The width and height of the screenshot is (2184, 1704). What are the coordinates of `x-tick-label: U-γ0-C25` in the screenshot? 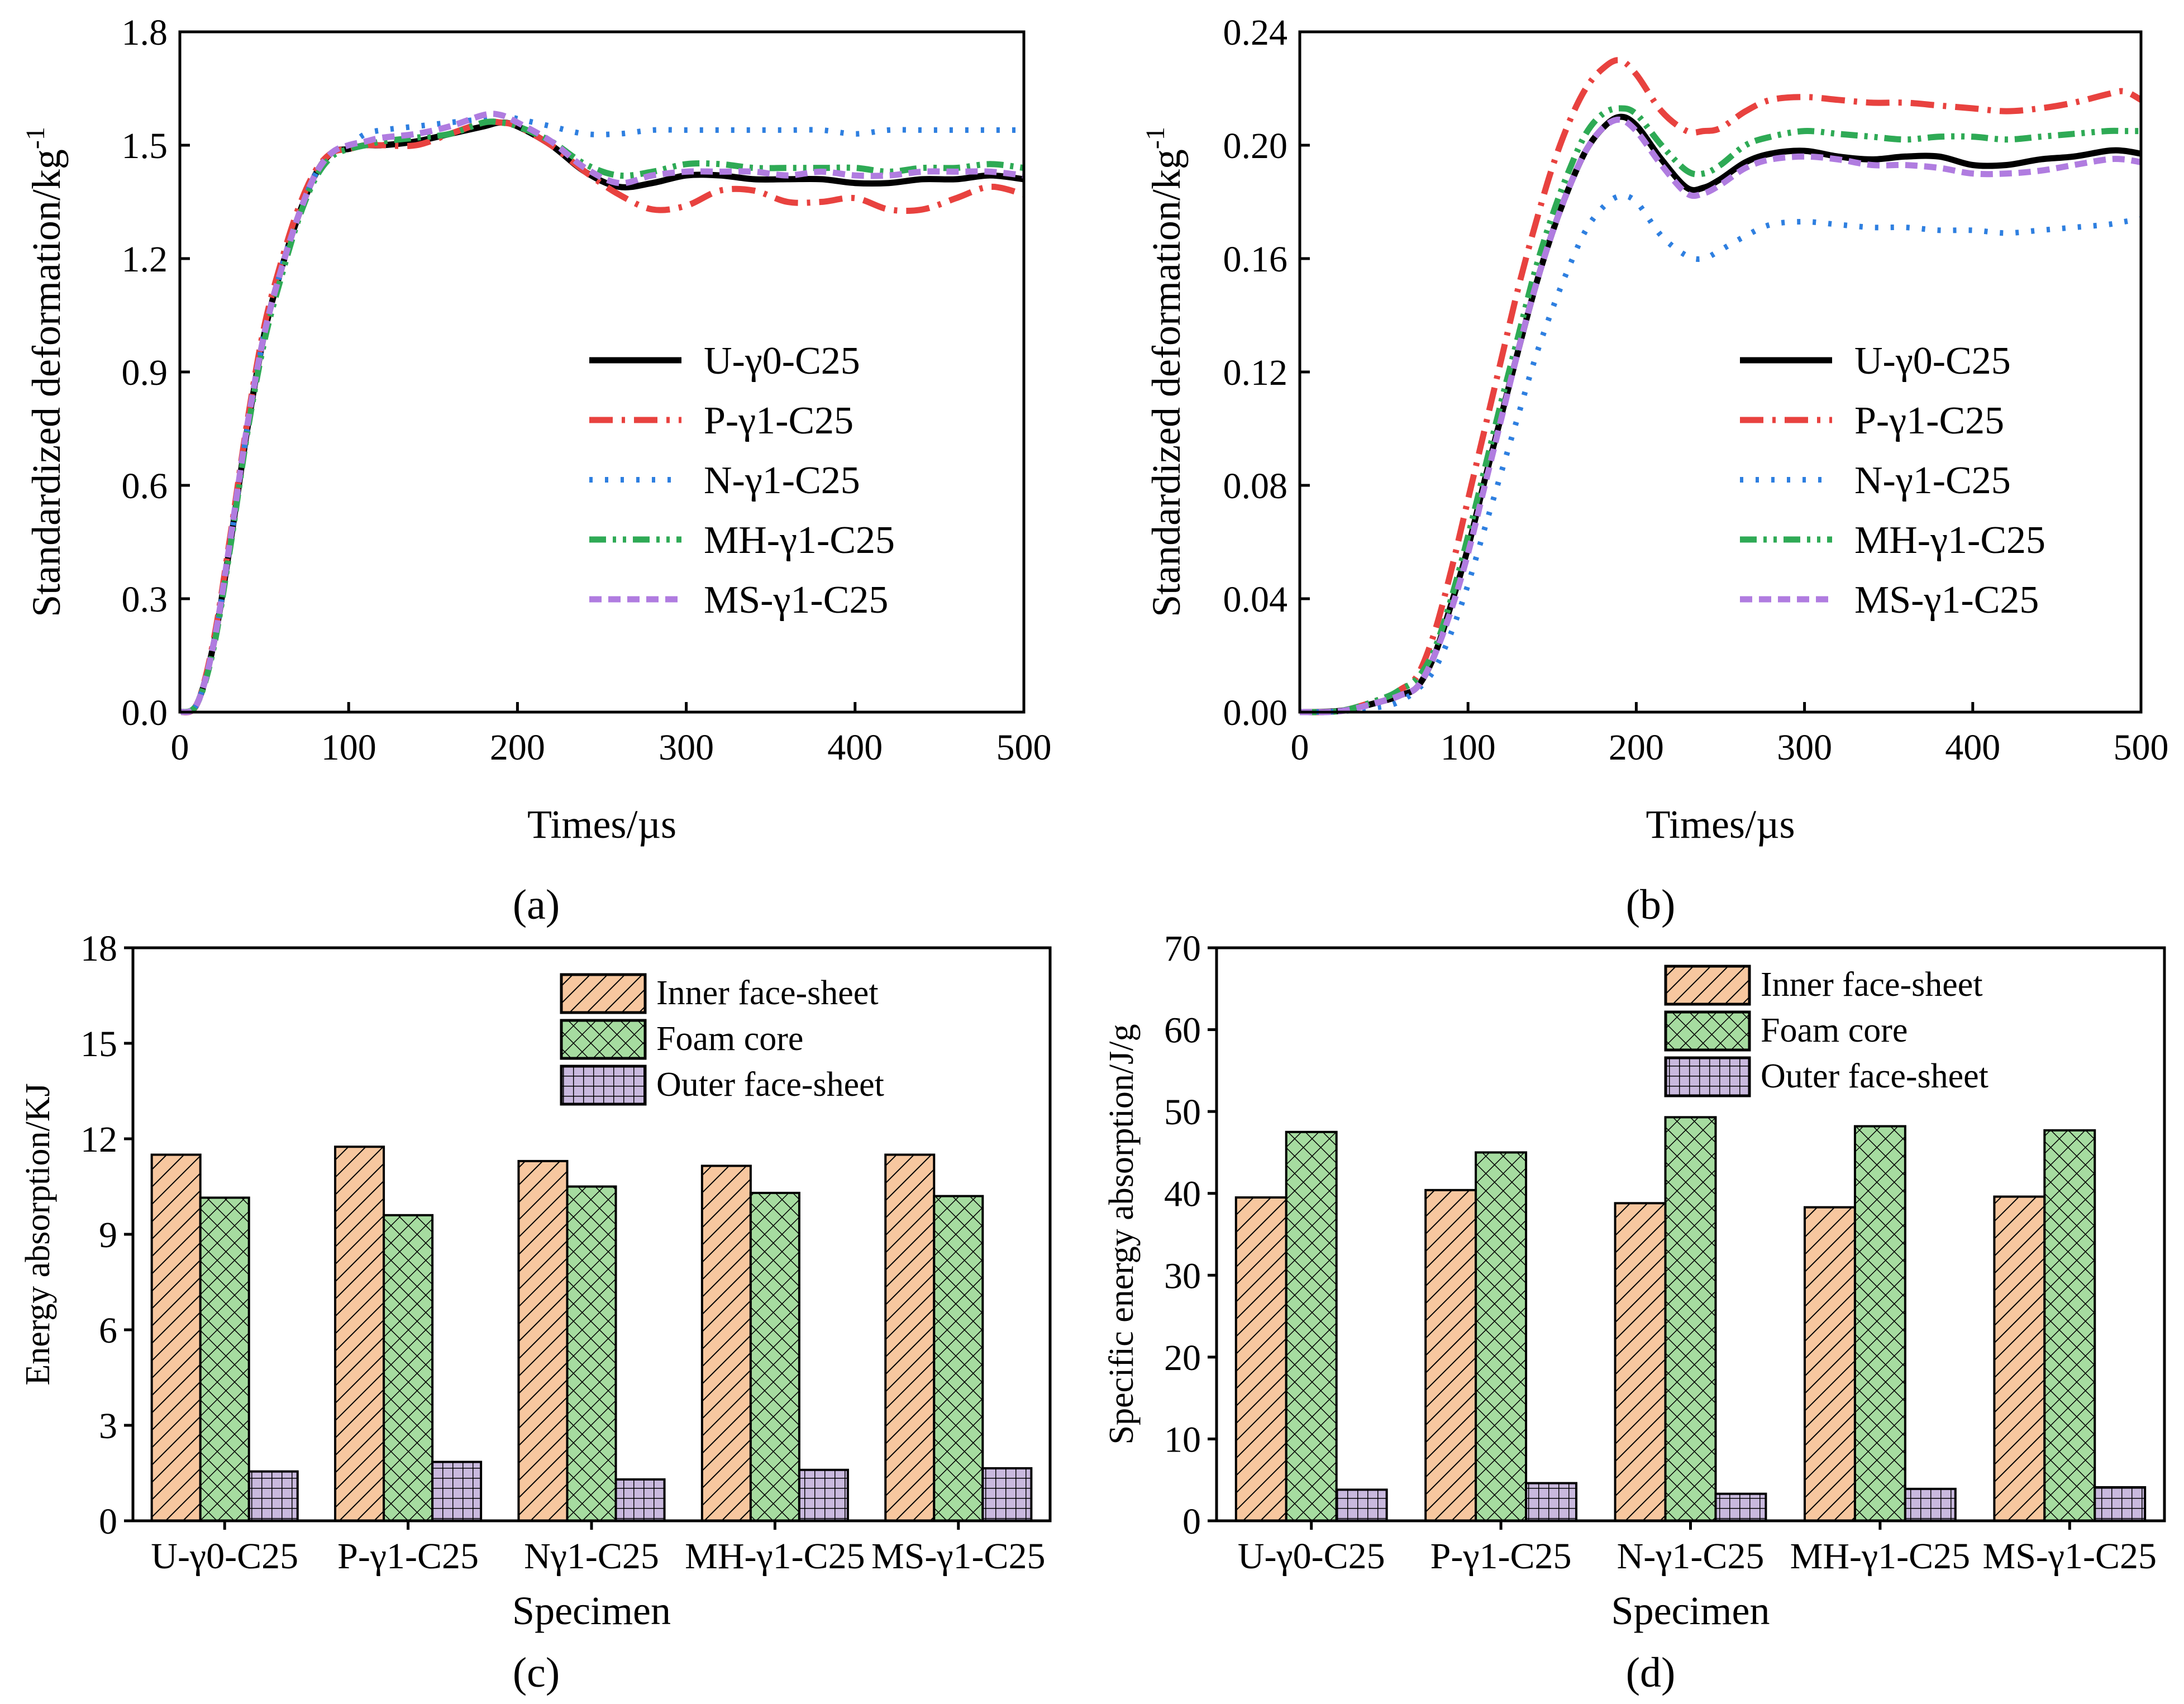 It's located at (224, 1556).